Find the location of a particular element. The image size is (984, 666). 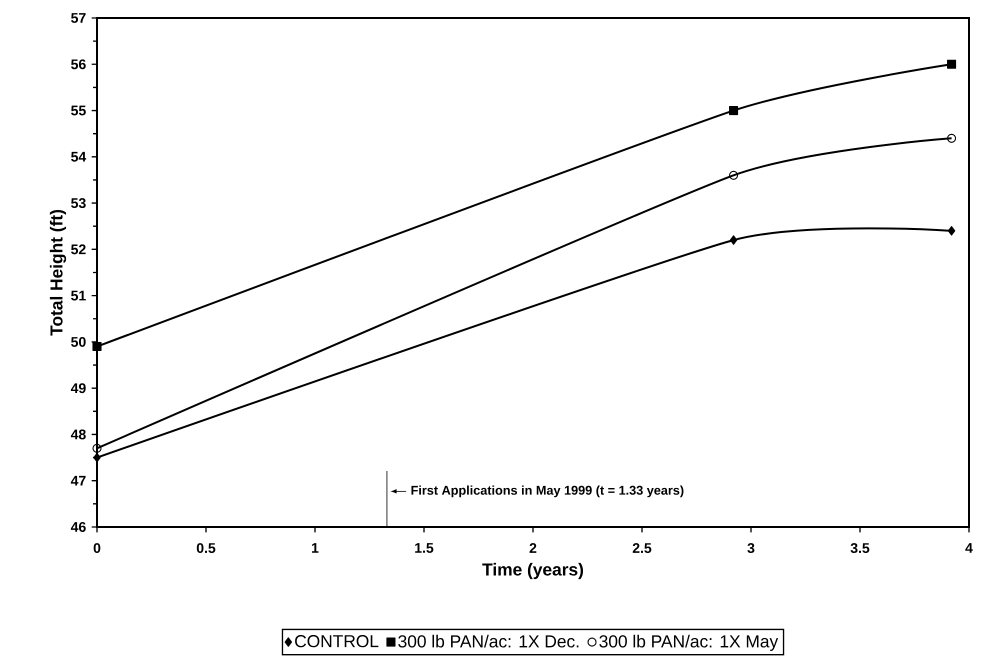

legend-label: 300 lb PAN/ac: 1X May is located at coordinates (688, 642).